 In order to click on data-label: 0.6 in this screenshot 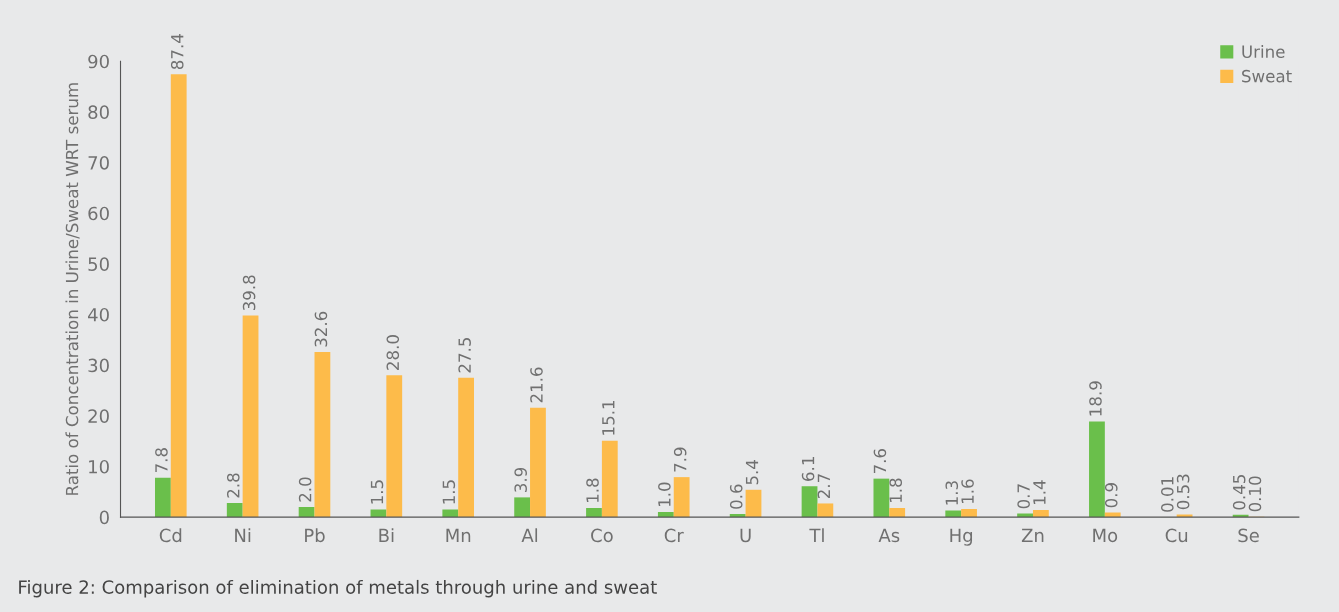, I will do `click(736, 496)`.